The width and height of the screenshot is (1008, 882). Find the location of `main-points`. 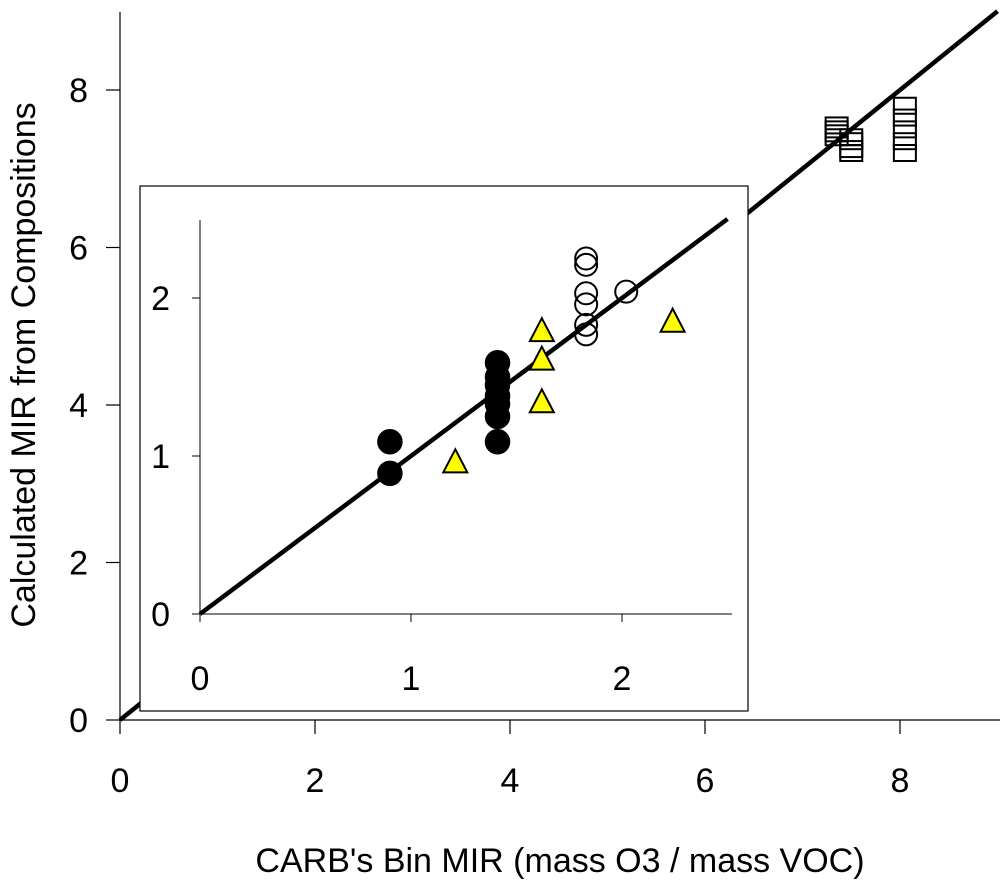

main-points is located at coordinates (870, 129).